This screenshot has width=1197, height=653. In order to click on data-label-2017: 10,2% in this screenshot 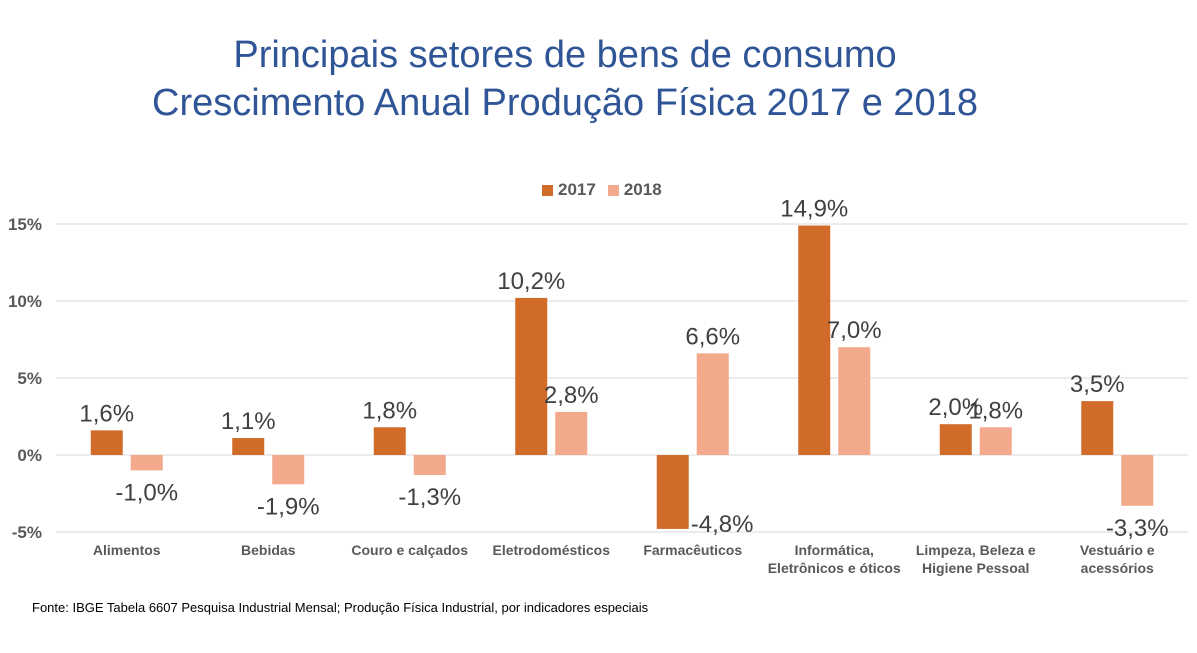, I will do `click(531, 281)`.